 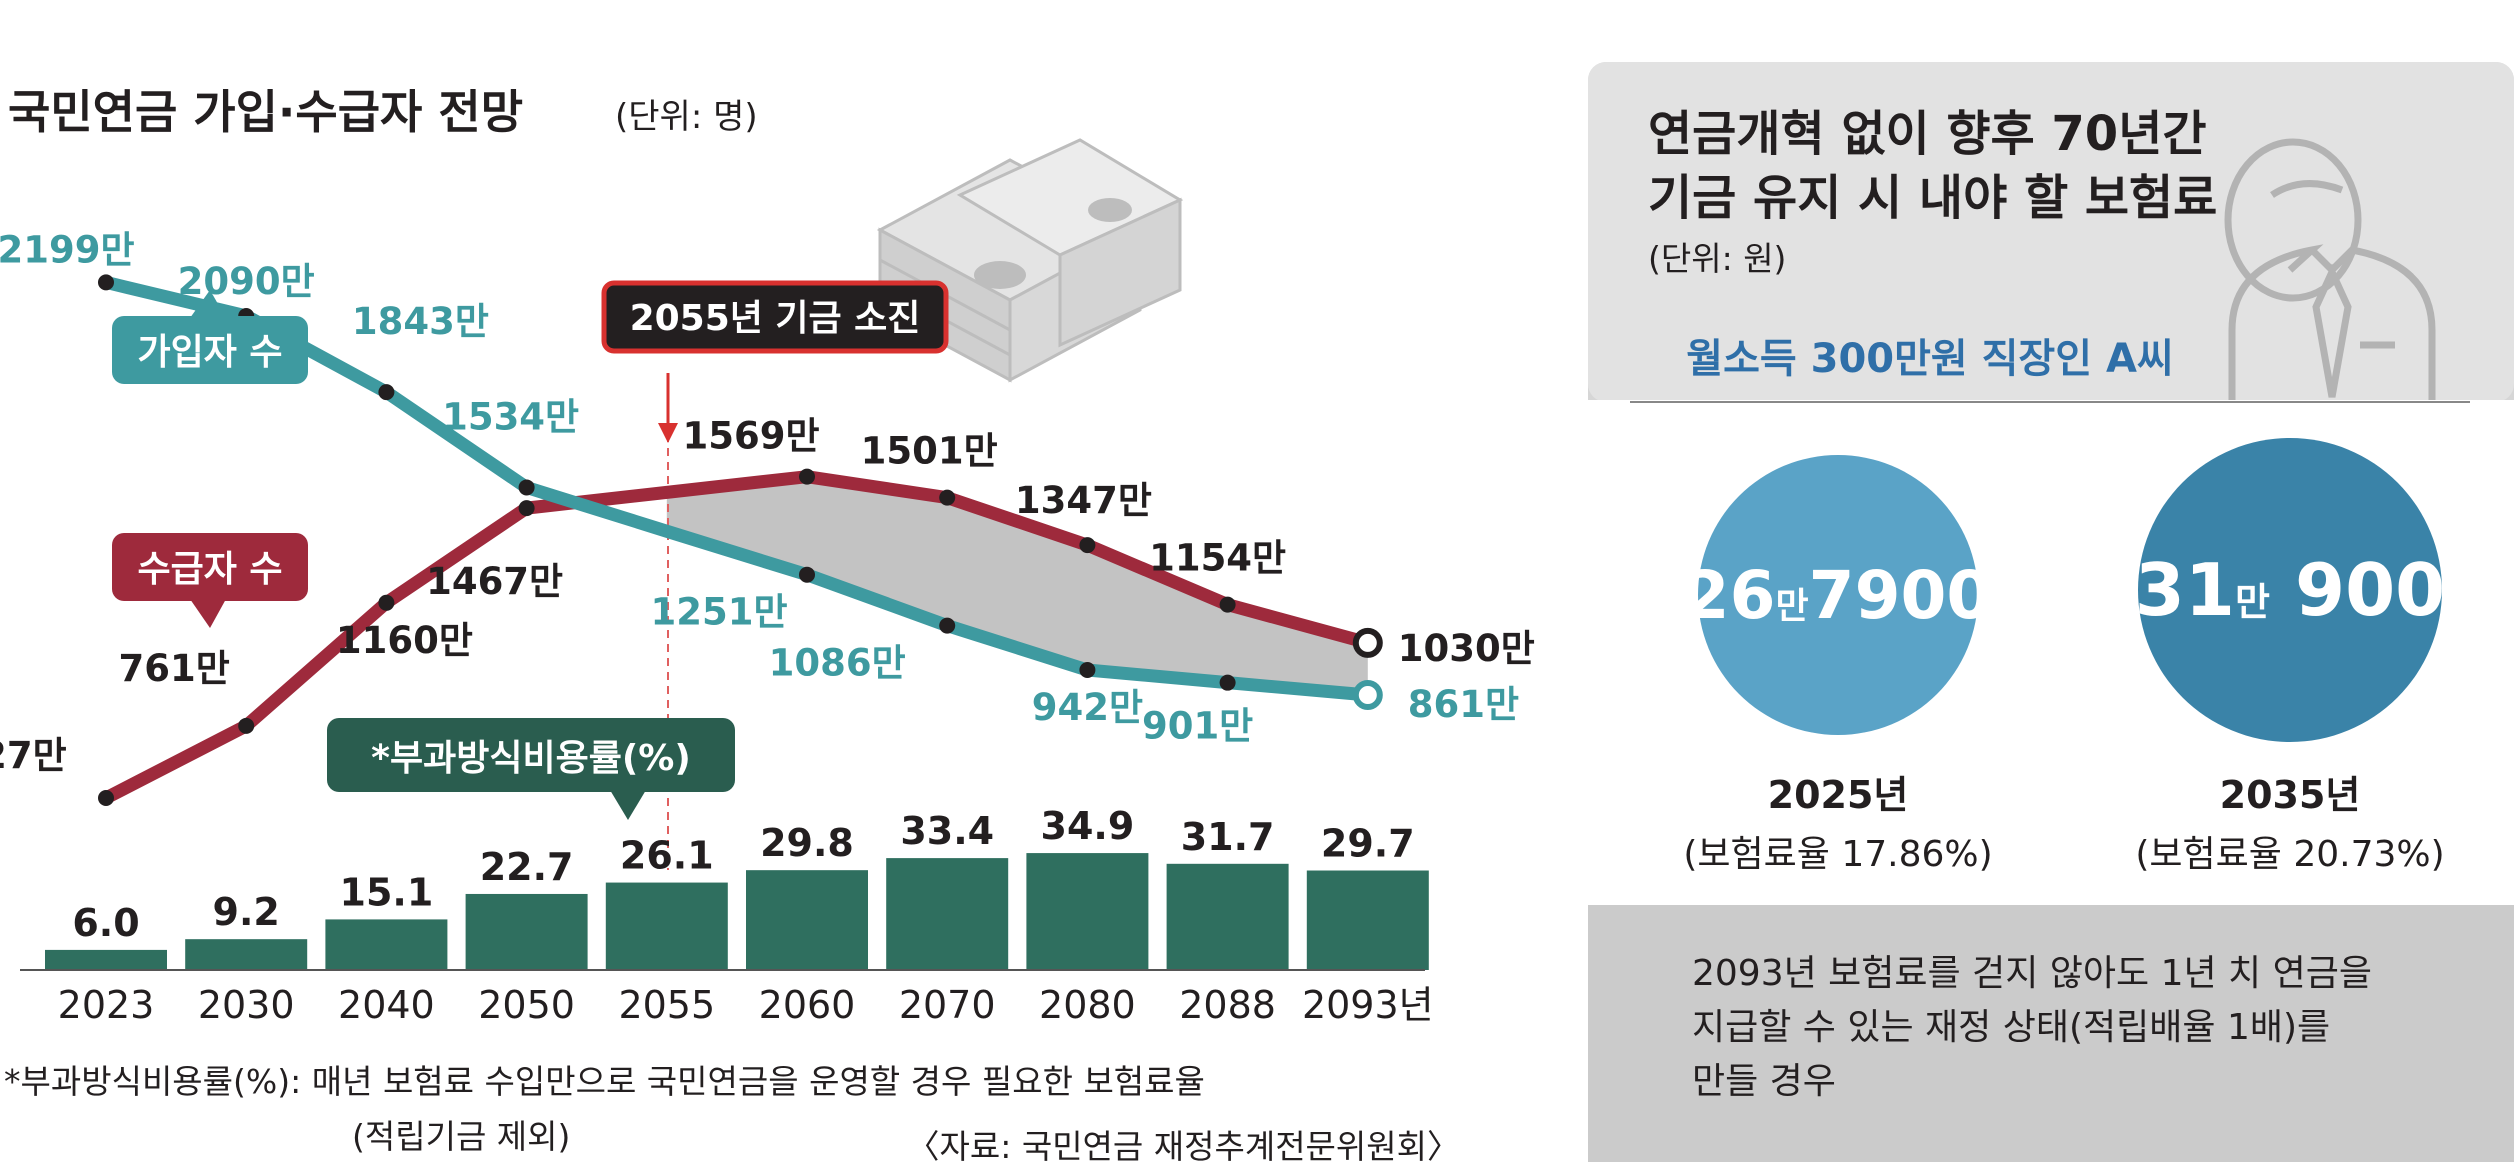 I want to click on recipients-value-label: 1347만, so click(x=1083, y=500).